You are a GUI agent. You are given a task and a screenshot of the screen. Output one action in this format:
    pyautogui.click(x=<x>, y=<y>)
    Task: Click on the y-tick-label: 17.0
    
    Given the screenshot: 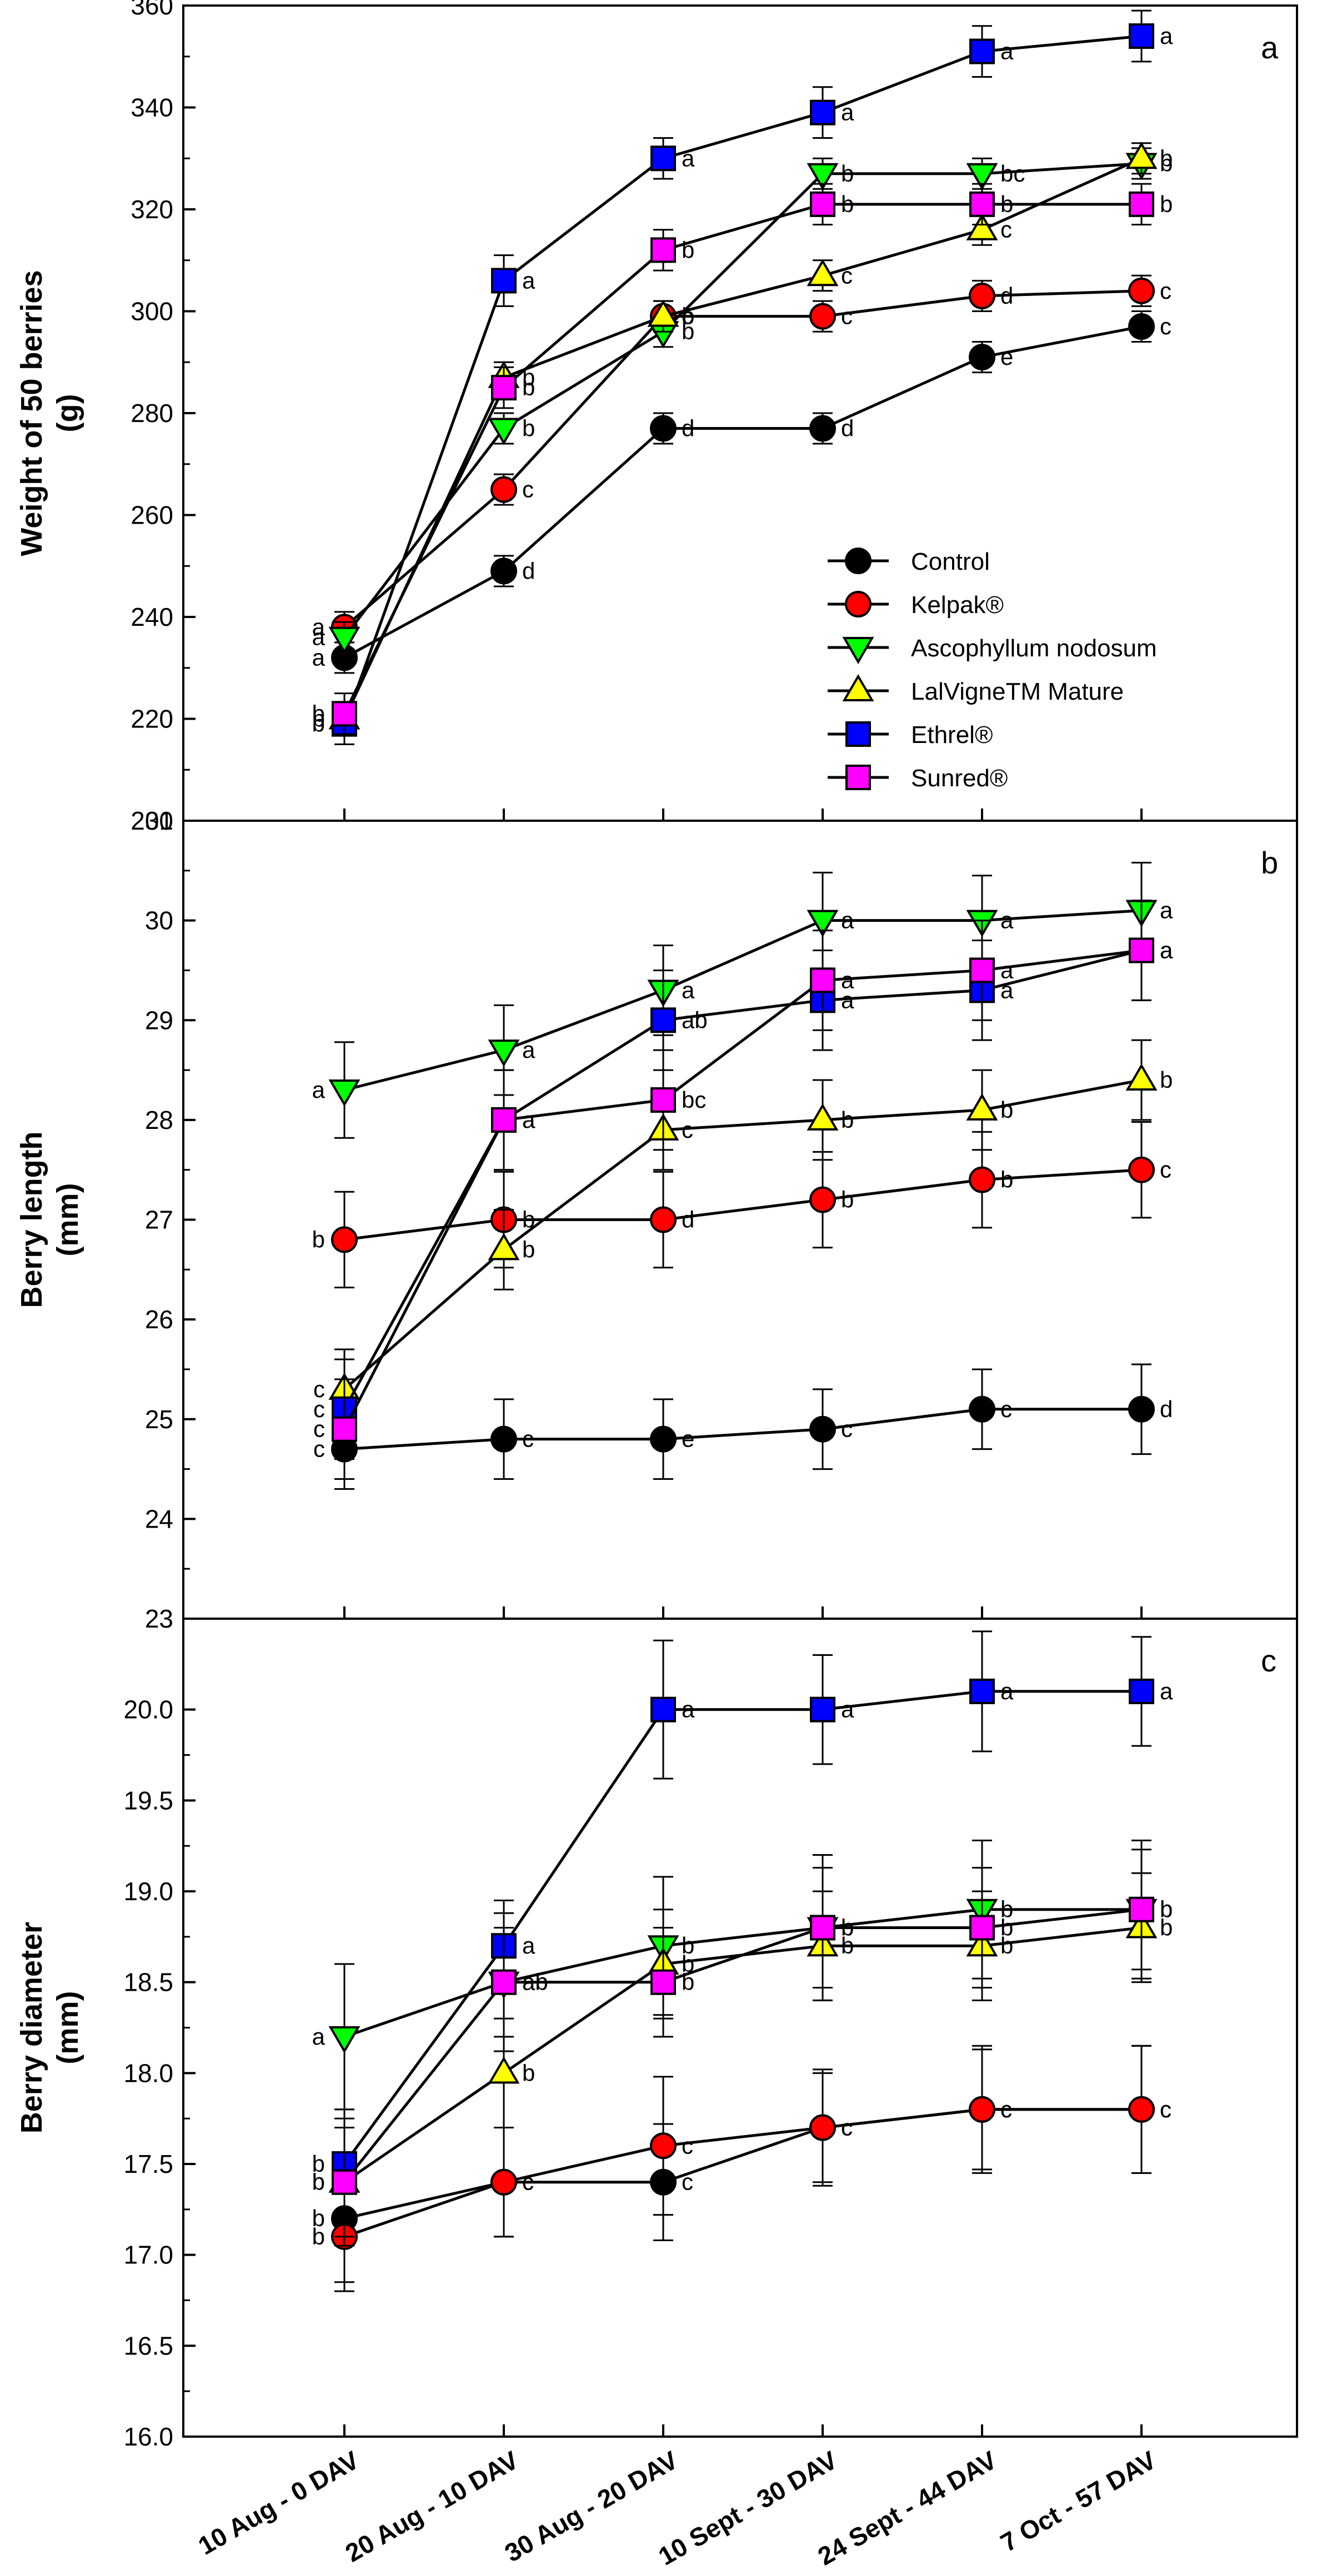 What is the action you would take?
    pyautogui.click(x=148, y=2255)
    